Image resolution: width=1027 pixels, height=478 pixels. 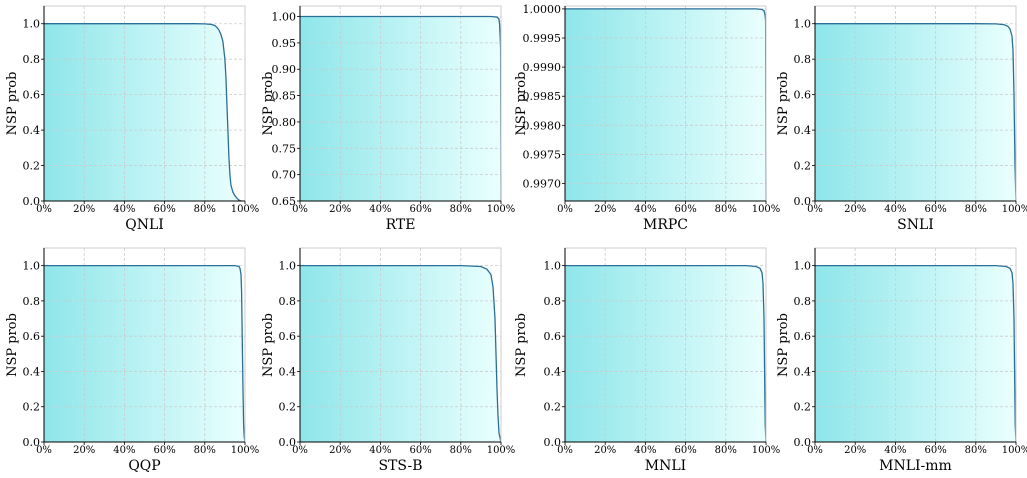 I want to click on area-fill-snli, so click(x=915, y=112).